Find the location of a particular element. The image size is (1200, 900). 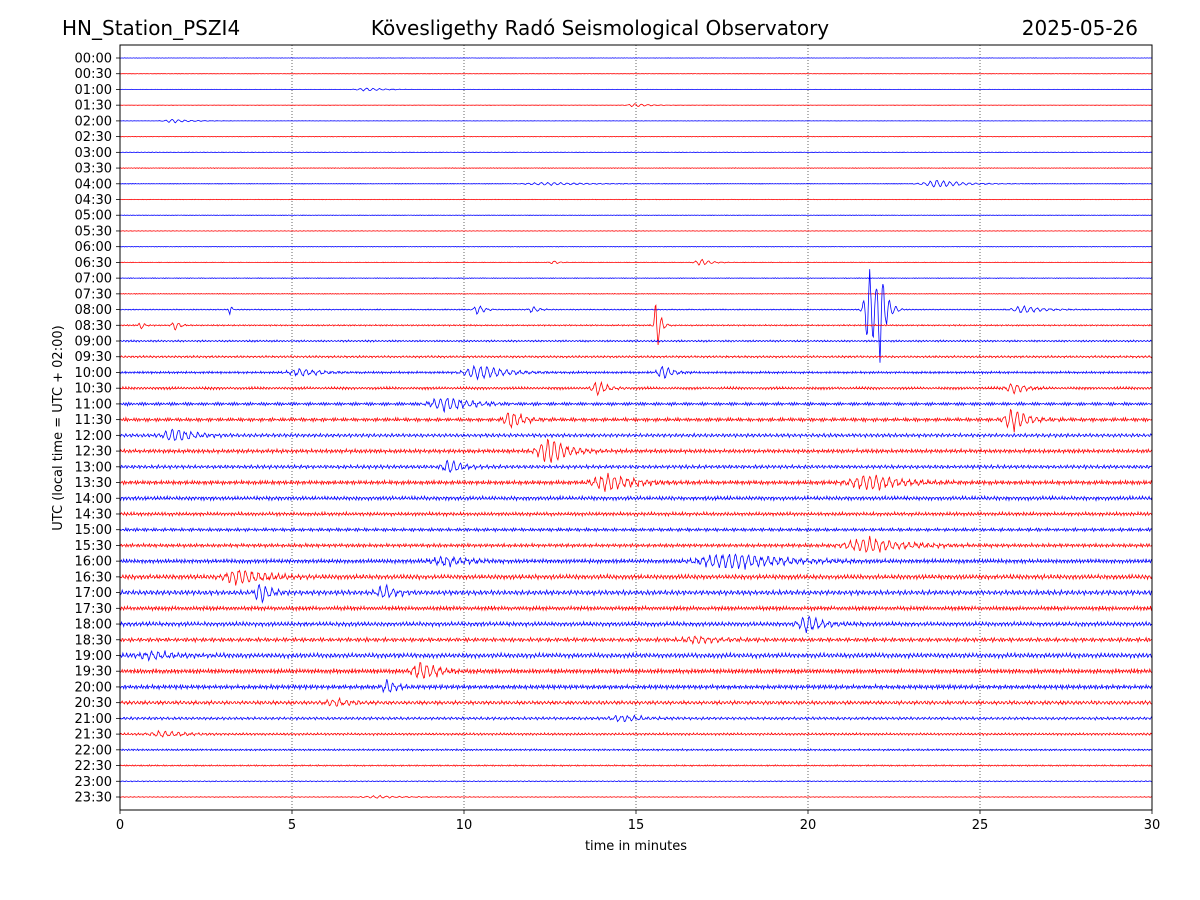

xtick-label: 30 is located at coordinates (1152, 825).